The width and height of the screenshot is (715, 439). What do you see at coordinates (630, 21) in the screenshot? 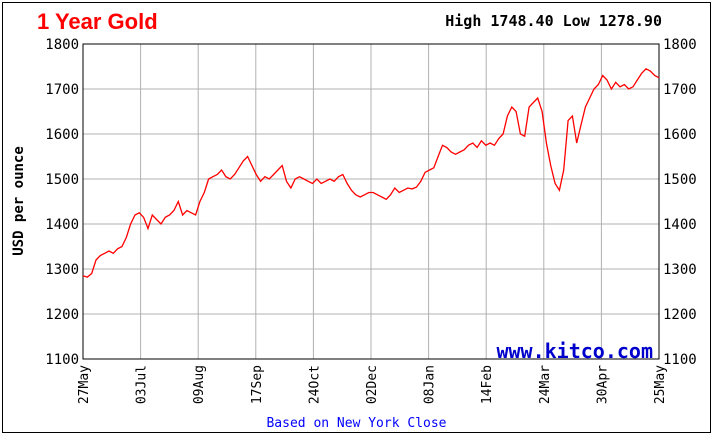
I see `low-value: 1278.90` at bounding box center [630, 21].